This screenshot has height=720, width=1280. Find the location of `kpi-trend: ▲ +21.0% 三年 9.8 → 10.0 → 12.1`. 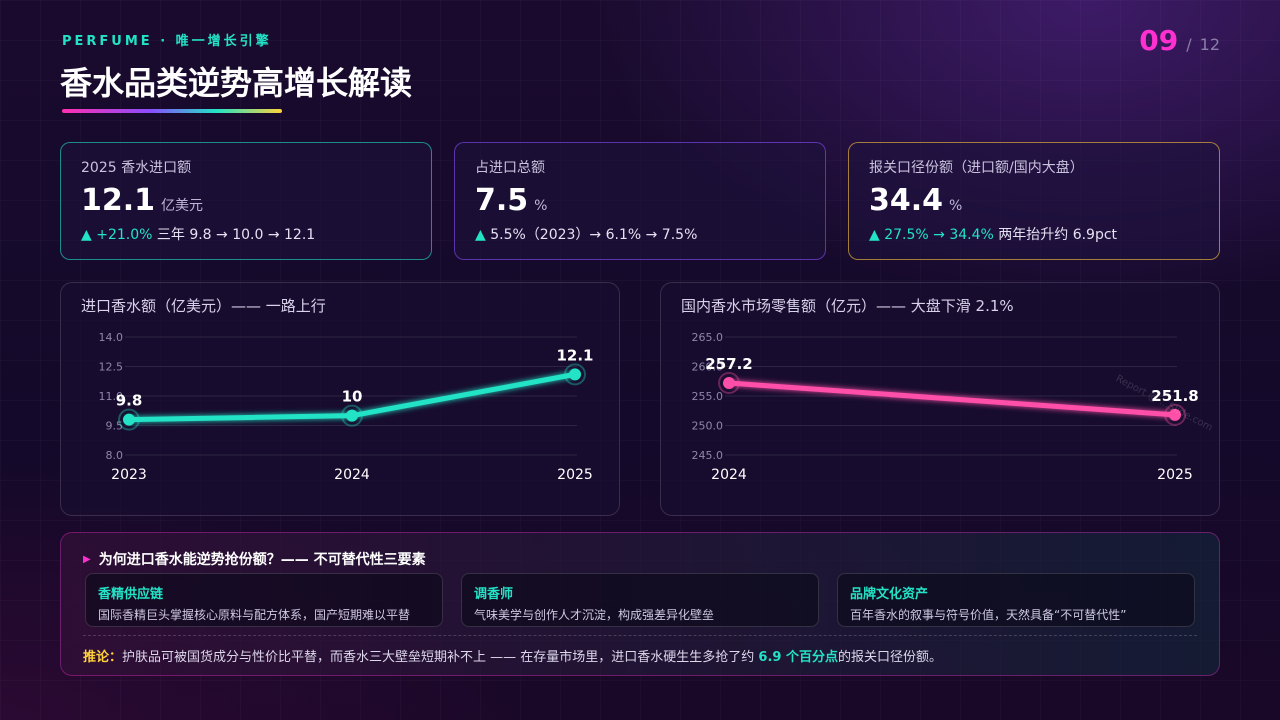

kpi-trend: ▲ +21.0% 三年 9.8 → 10.0 → 12.1 is located at coordinates (246, 234).